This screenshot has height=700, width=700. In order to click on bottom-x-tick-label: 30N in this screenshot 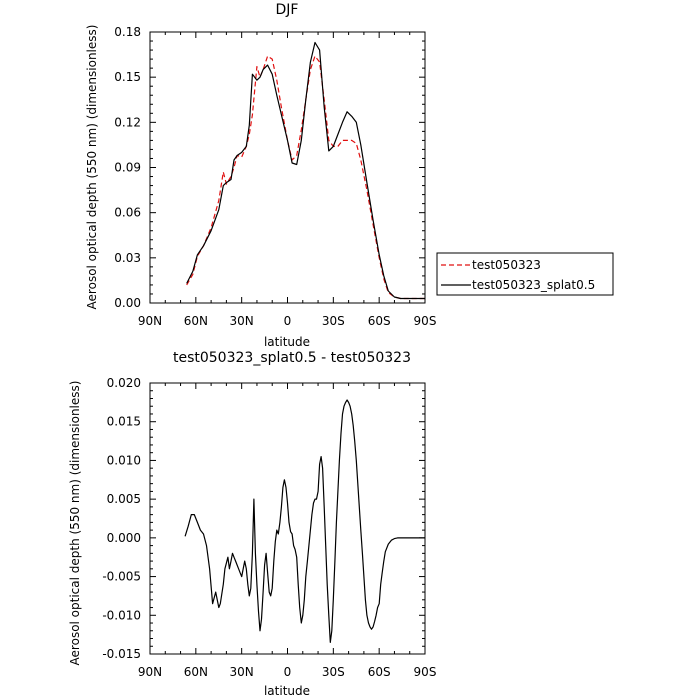, I will do `click(242, 672)`.